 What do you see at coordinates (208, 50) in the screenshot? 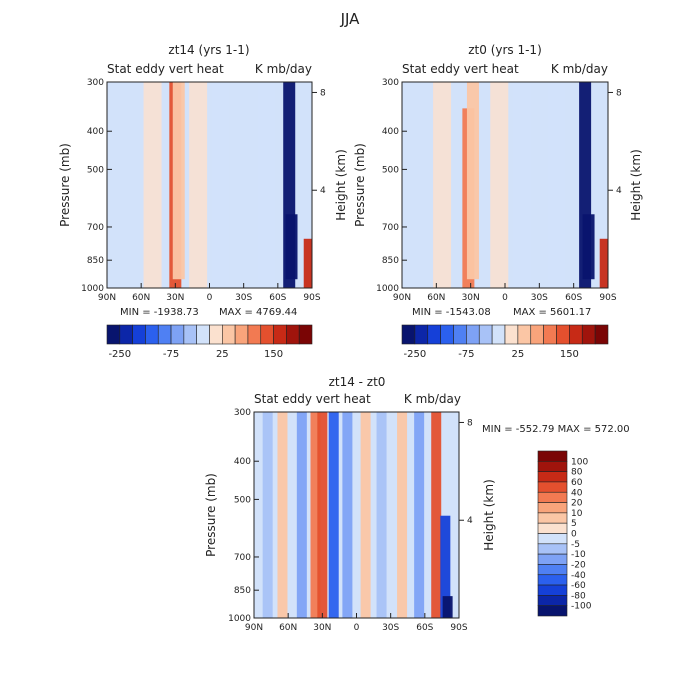
I see `panel-1-title: zt14 (yrs 1-1)` at bounding box center [208, 50].